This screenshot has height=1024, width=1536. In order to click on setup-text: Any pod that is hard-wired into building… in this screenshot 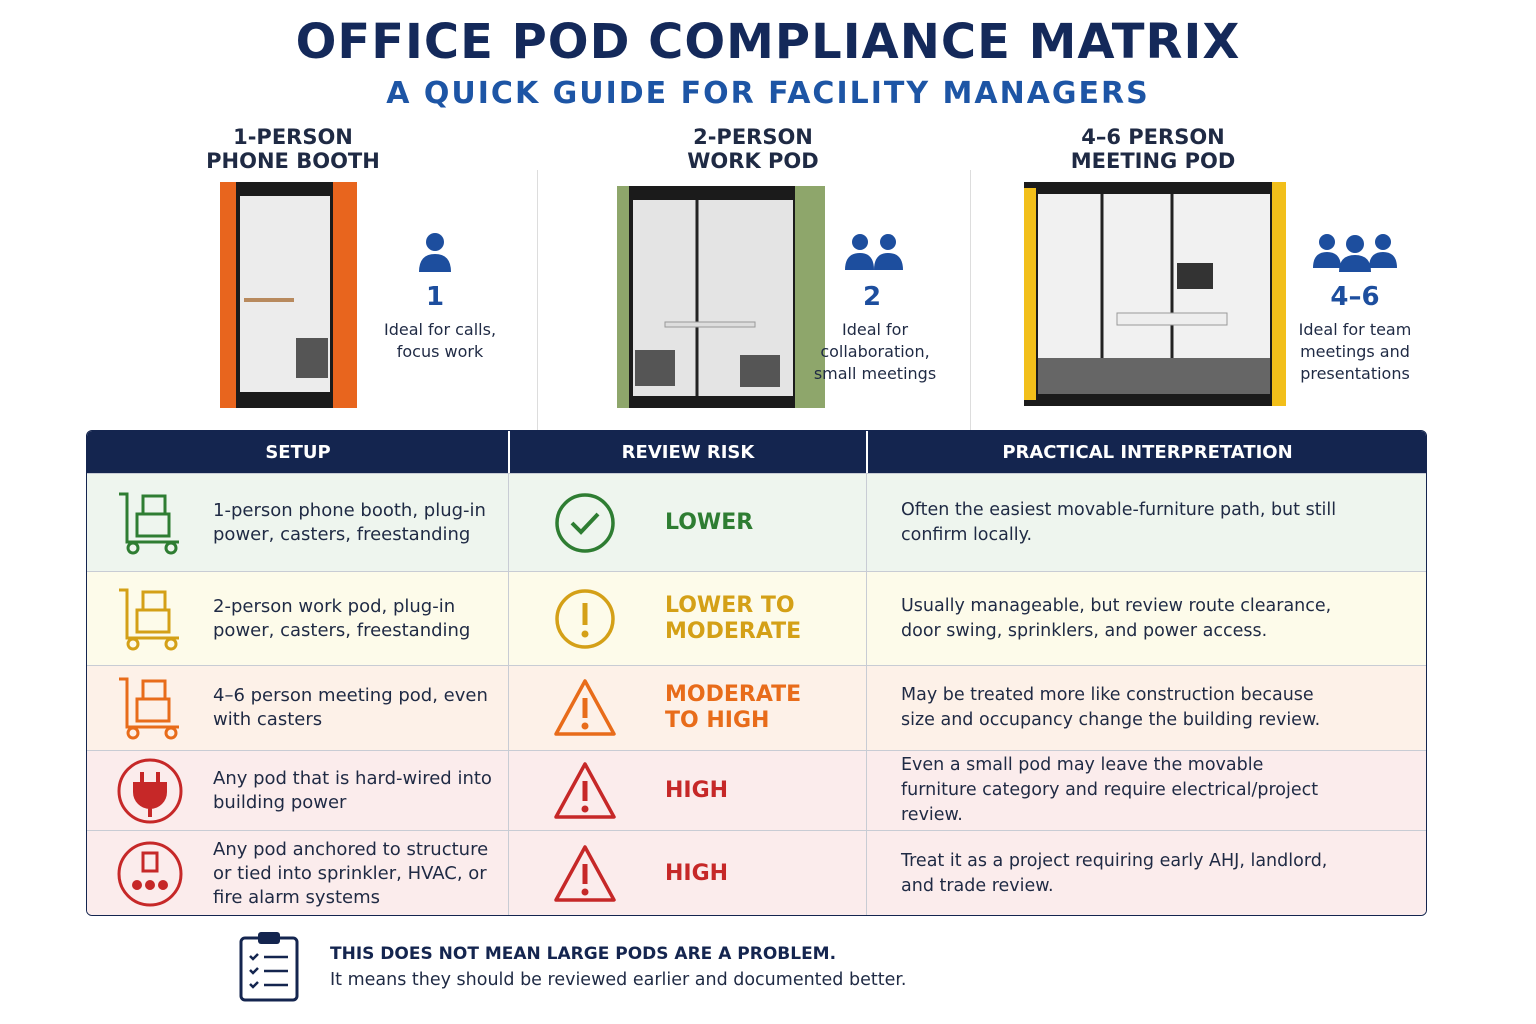, I will do `click(352, 790)`.